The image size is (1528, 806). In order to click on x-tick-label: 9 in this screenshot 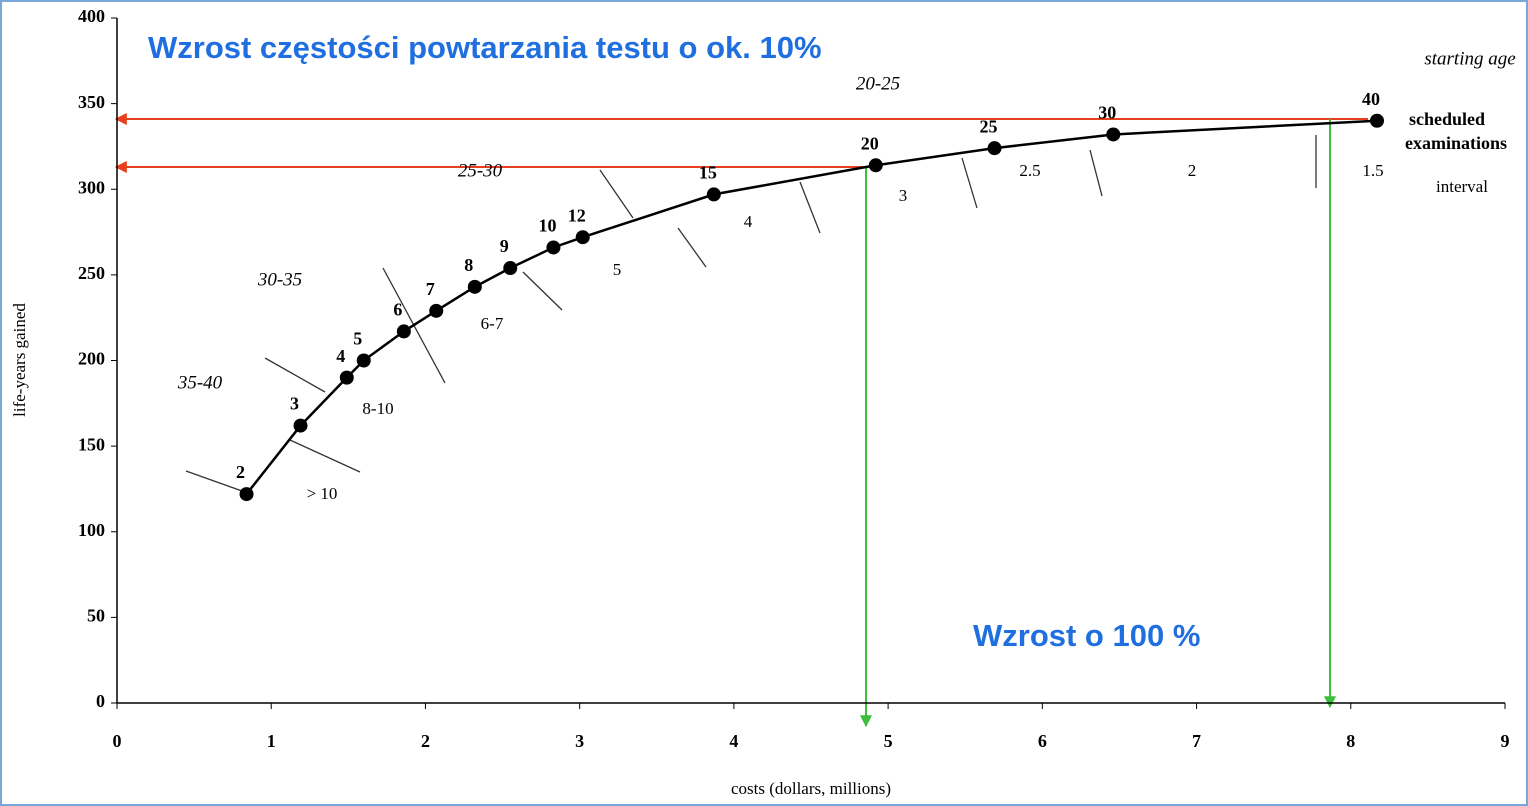, I will do `click(1505, 741)`.